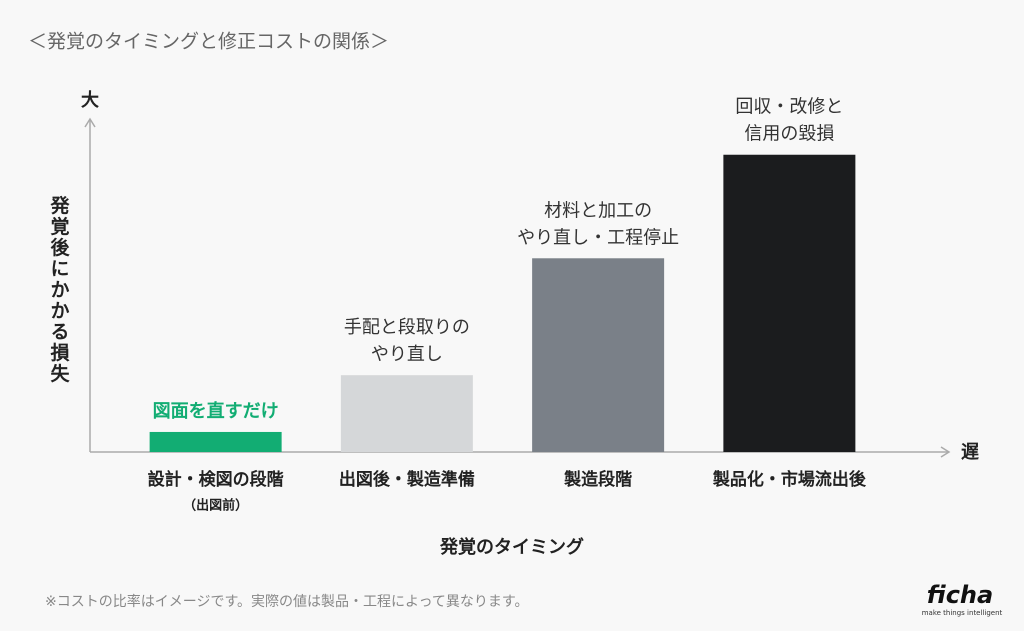 The image size is (1024, 631). I want to click on x-tick-label: 出図後・製造準備, so click(407, 479).